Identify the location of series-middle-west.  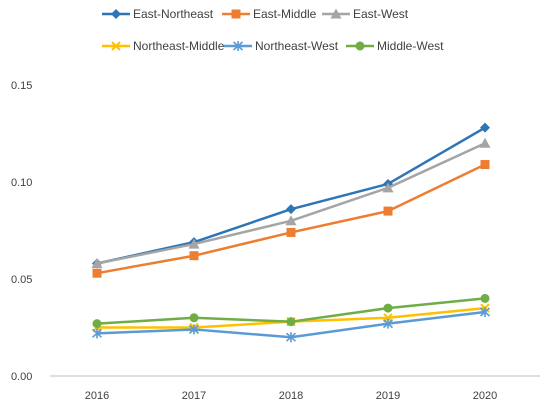
(291, 311).